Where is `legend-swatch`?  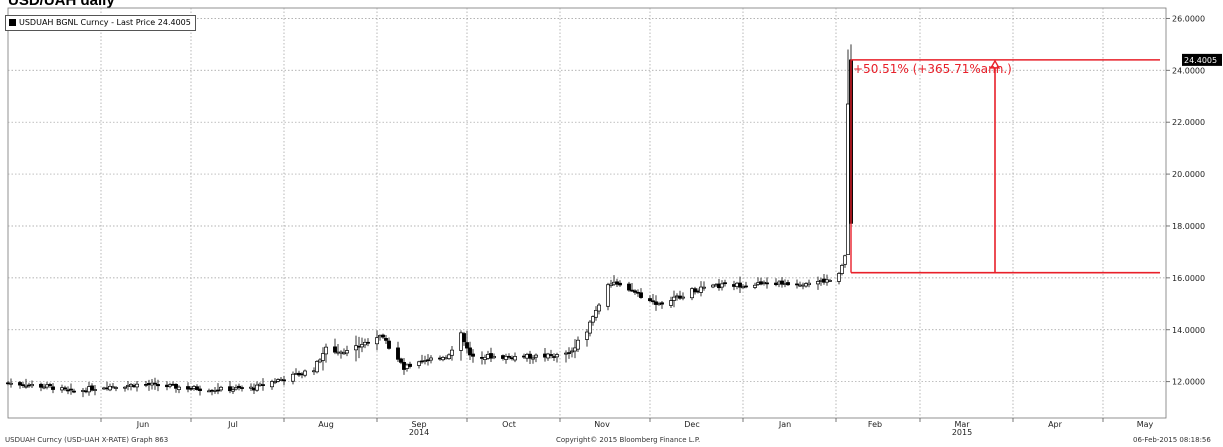 legend-swatch is located at coordinates (12, 22).